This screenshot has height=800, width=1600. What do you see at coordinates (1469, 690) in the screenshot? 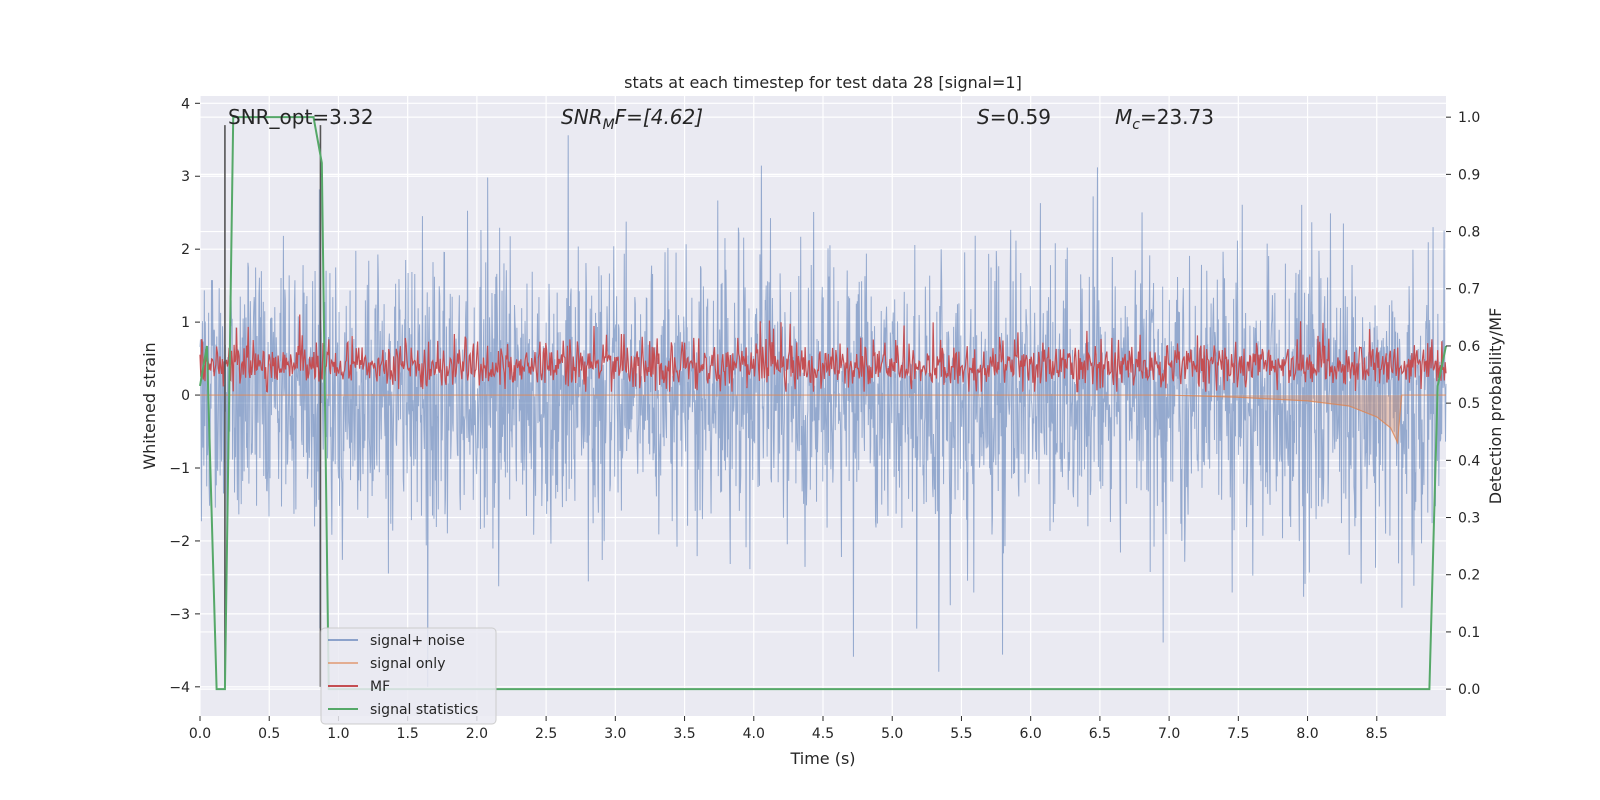
I see `y-right-tick-label: 0.0` at bounding box center [1469, 690].